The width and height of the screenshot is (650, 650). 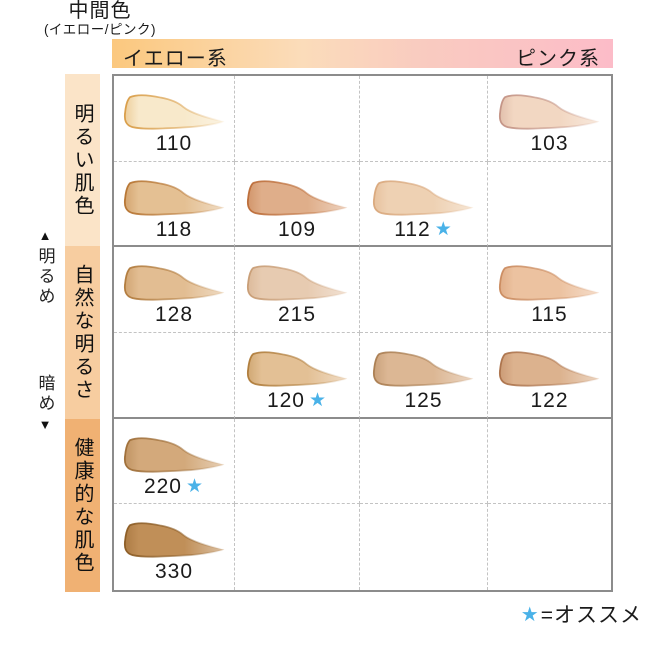 I want to click on arrow-down-icon: ▼, so click(x=45, y=424).